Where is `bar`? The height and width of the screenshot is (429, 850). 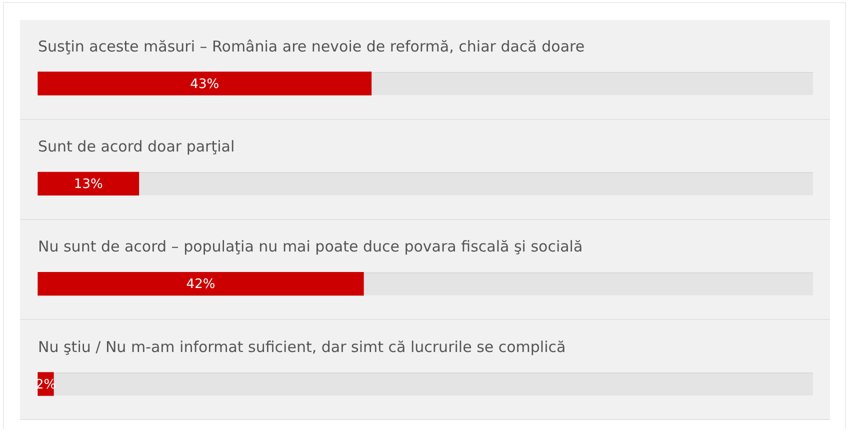
bar is located at coordinates (89, 184).